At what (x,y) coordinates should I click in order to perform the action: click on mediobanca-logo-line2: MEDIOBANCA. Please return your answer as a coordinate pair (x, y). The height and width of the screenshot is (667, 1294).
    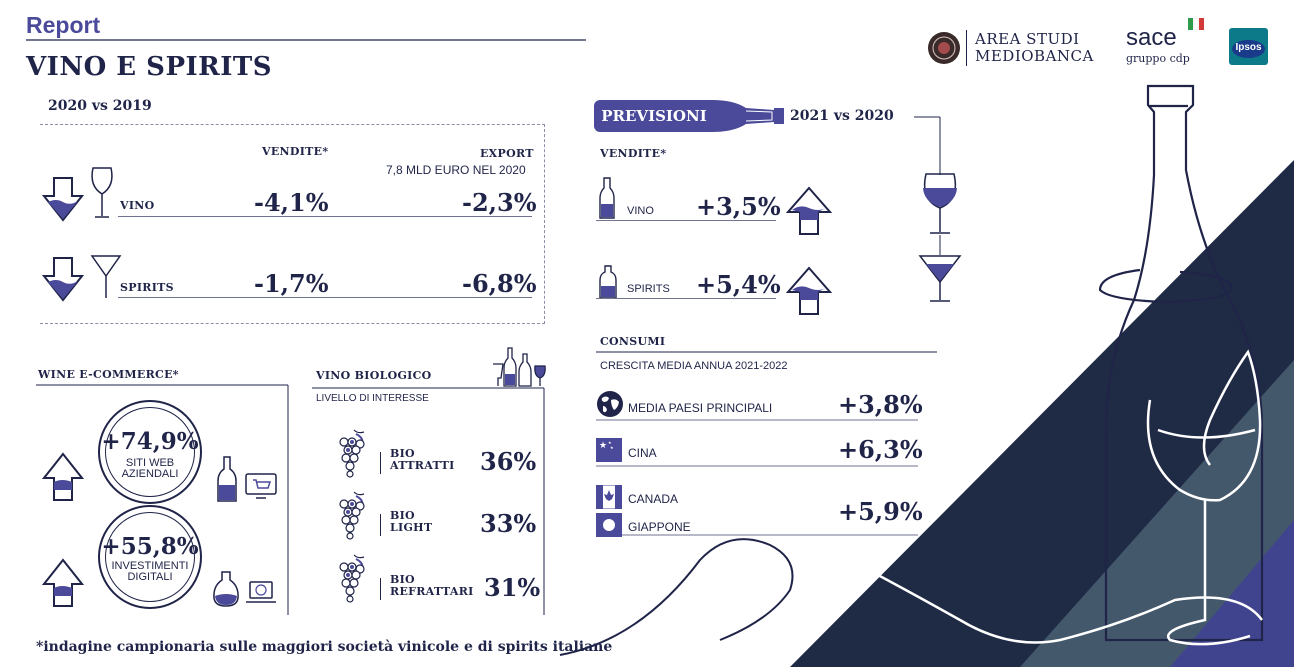
    Looking at the image, I should click on (1034, 56).